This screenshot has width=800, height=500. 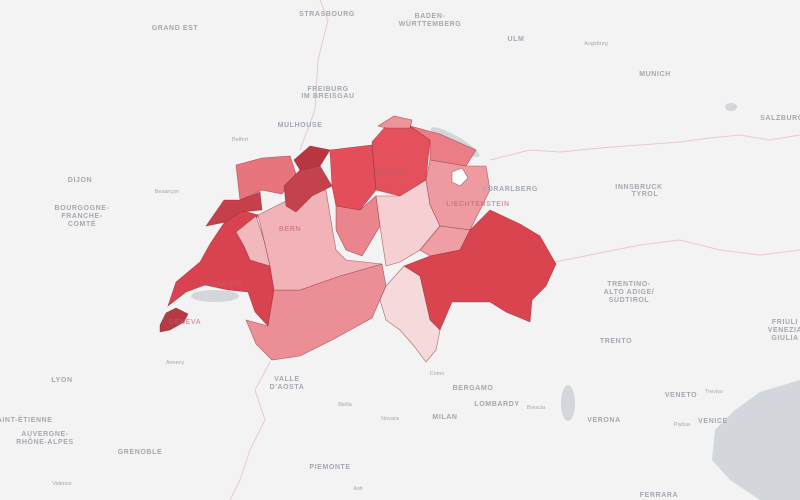 What do you see at coordinates (82, 223) in the screenshot?
I see `place-label: COMTÉ` at bounding box center [82, 223].